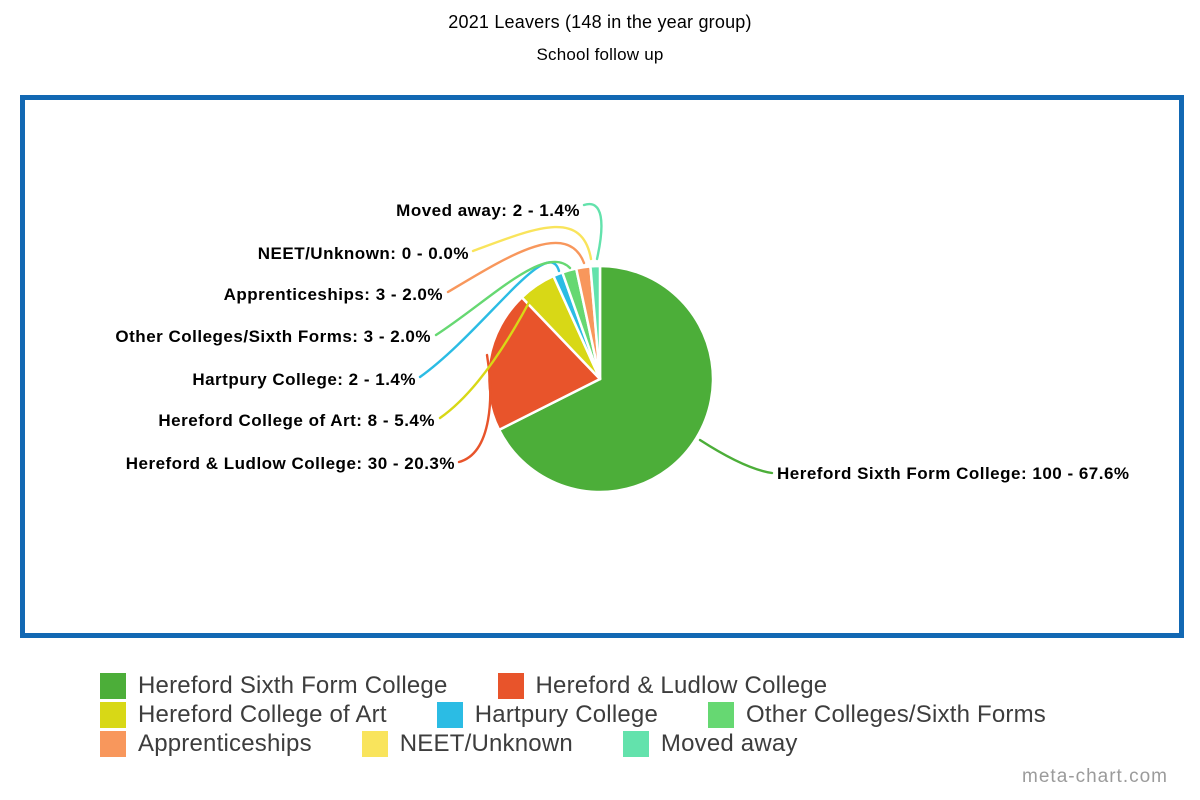 The width and height of the screenshot is (1200, 800). I want to click on legend-label: Apprenticeships, so click(225, 743).